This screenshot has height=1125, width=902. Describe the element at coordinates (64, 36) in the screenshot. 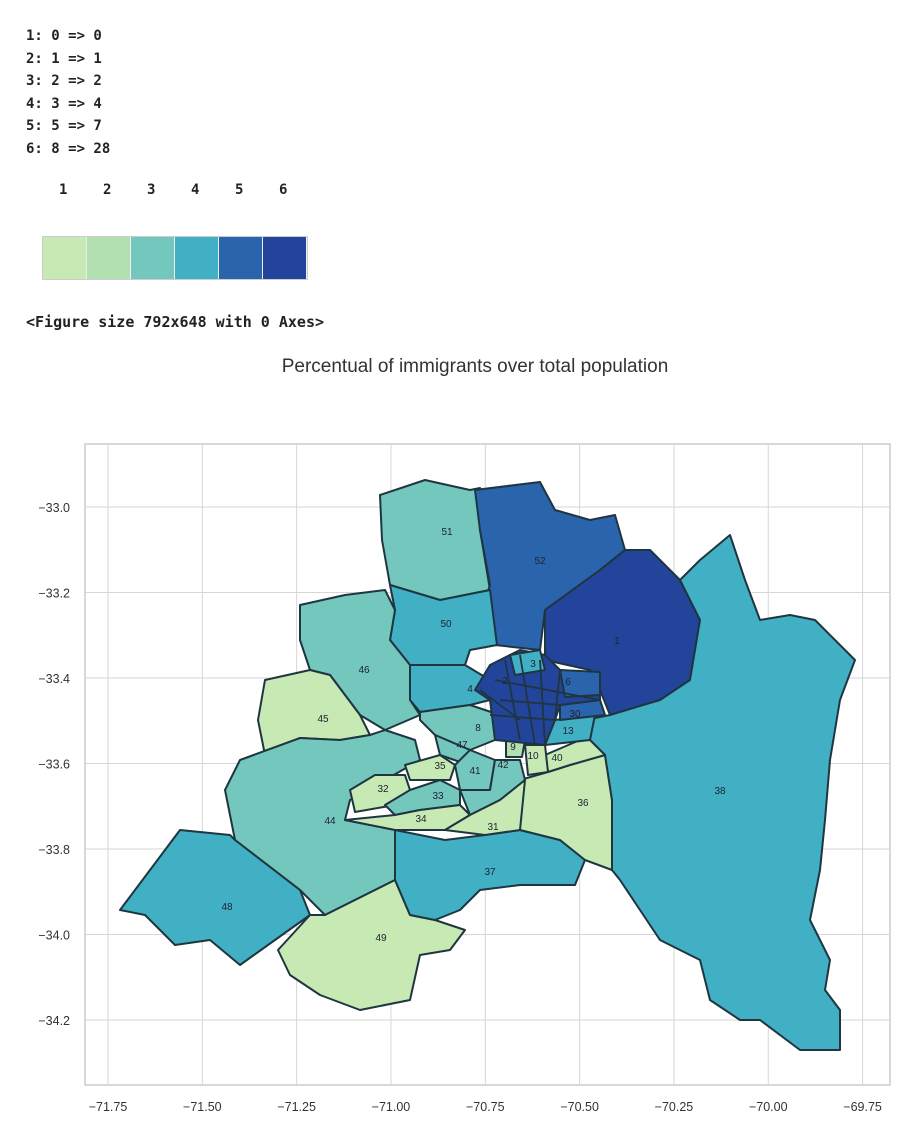

I see `bin-line: 1: 0 => 0` at that location.